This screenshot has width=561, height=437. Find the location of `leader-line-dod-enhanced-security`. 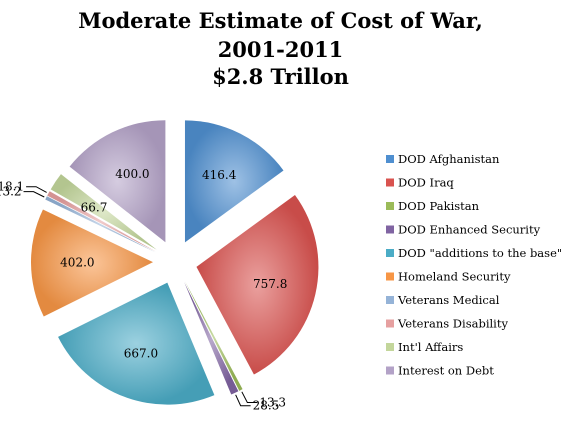

leader-line-dod-enhanced-security is located at coordinates (243, 400).